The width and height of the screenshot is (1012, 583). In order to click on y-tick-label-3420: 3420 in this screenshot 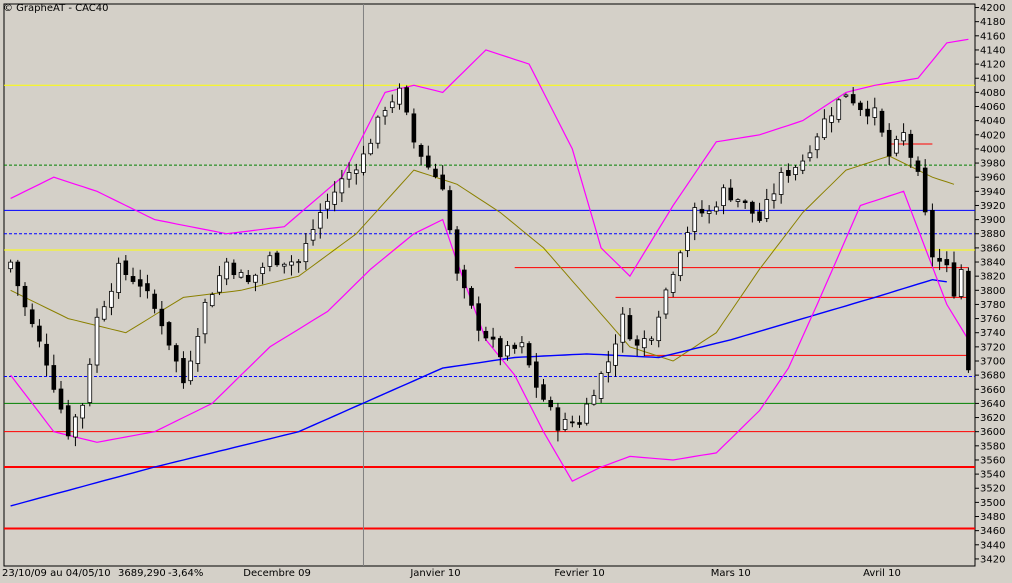, I will do `click(992, 559)`.